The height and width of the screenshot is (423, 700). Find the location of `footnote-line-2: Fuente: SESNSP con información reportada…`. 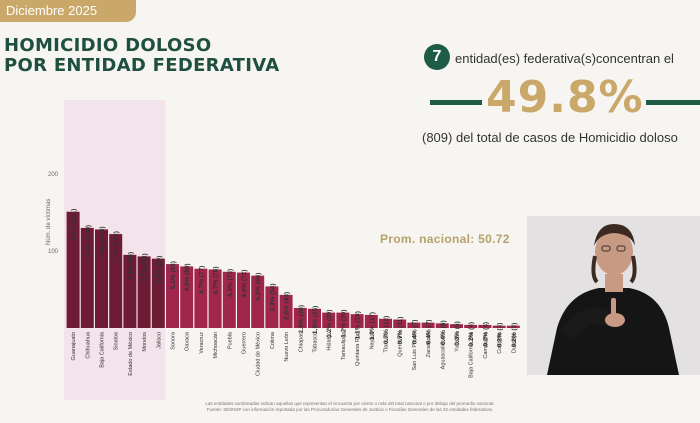

footnote-line-2: Fuente: SESNSP con información reportada… is located at coordinates (350, 409).